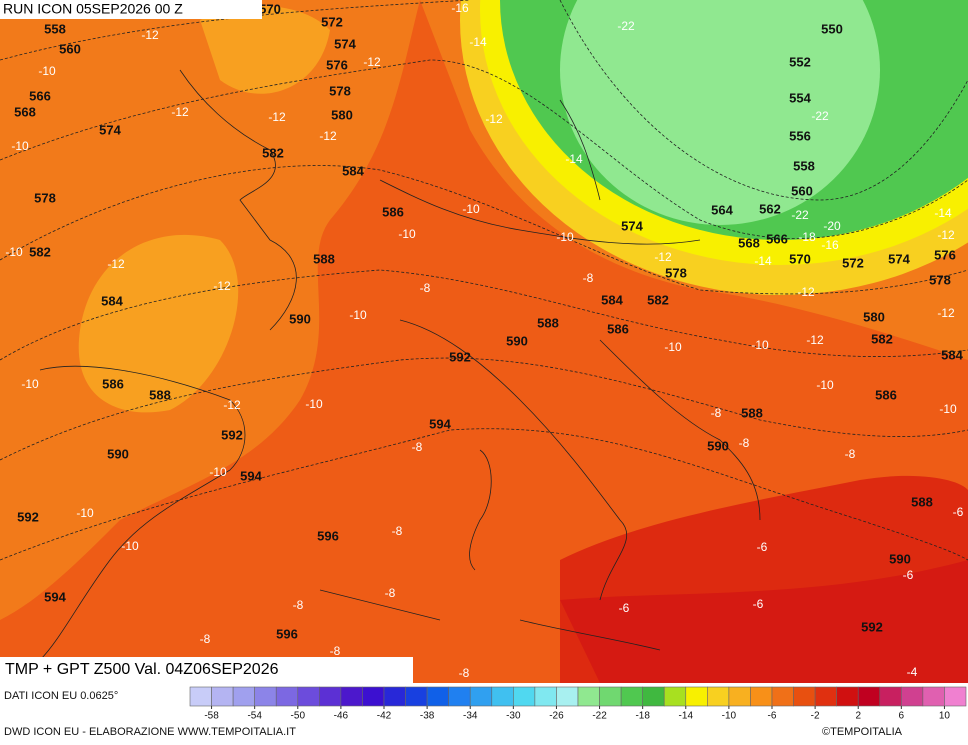  I want to click on scale-tick-label: -58, so click(211, 716).